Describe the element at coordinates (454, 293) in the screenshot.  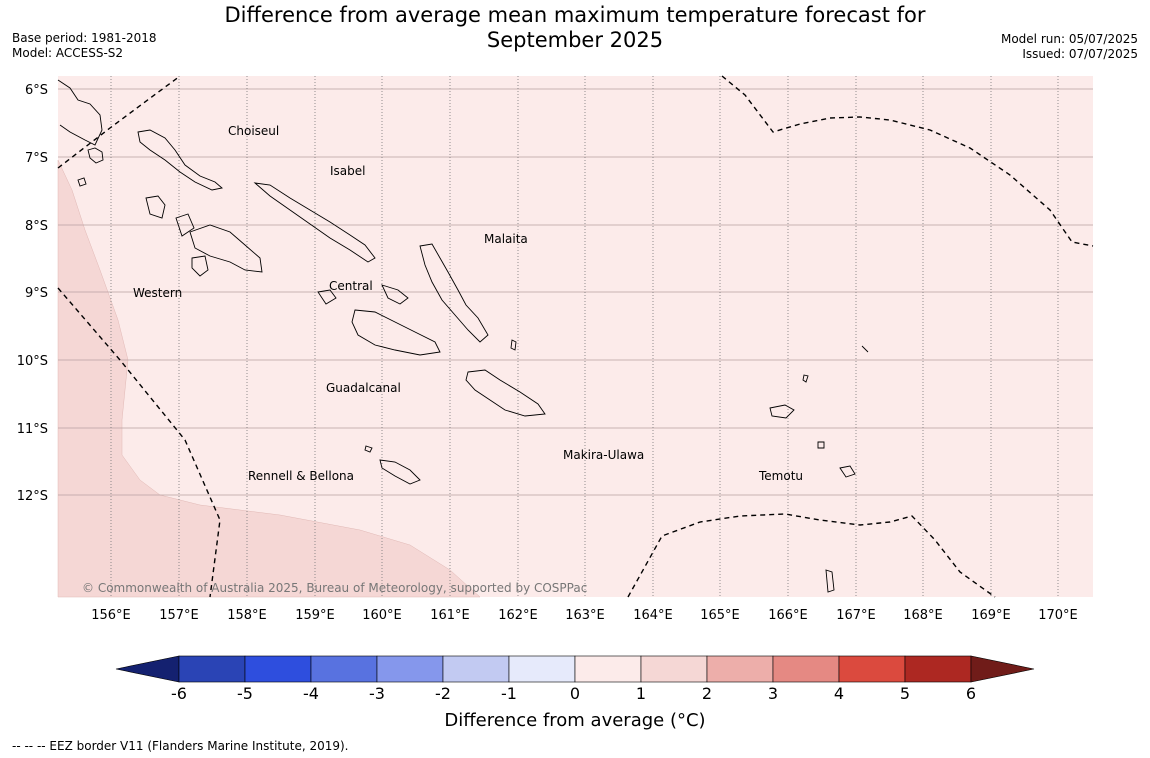
I see `malaita-island` at that location.